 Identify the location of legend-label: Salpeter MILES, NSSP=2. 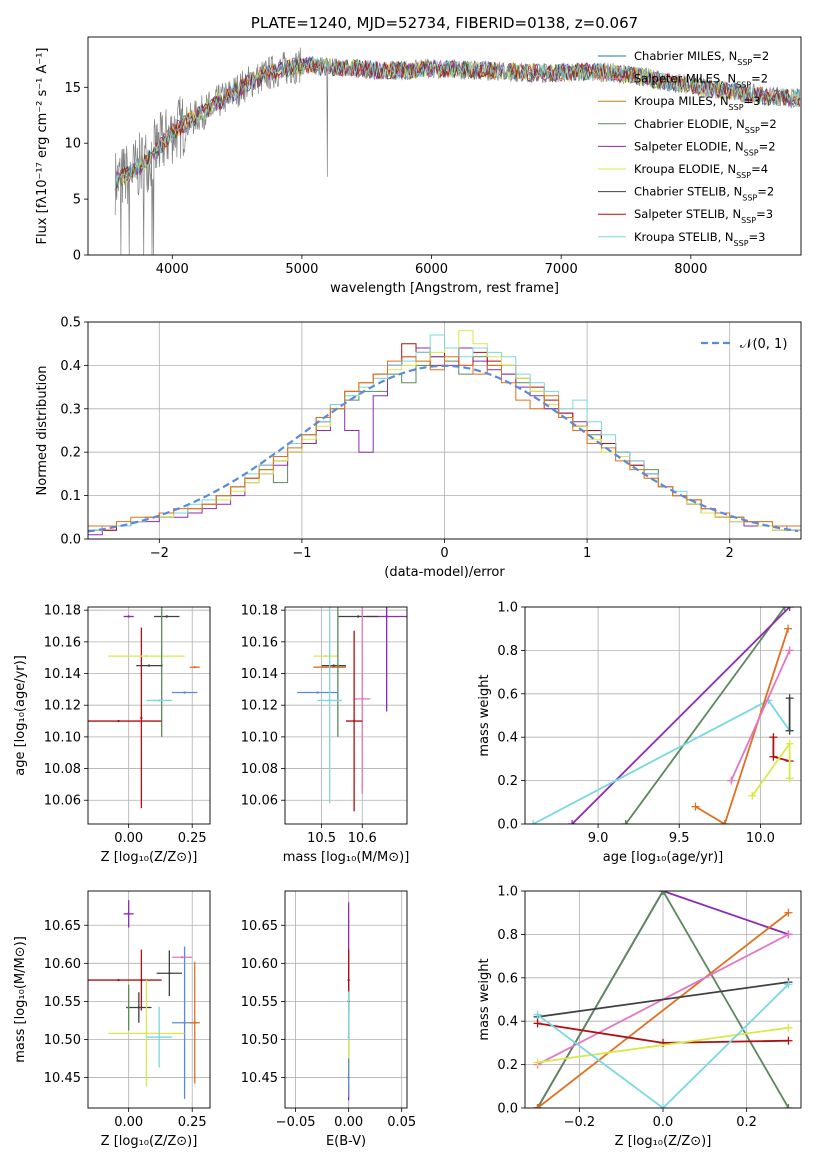
(701, 81).